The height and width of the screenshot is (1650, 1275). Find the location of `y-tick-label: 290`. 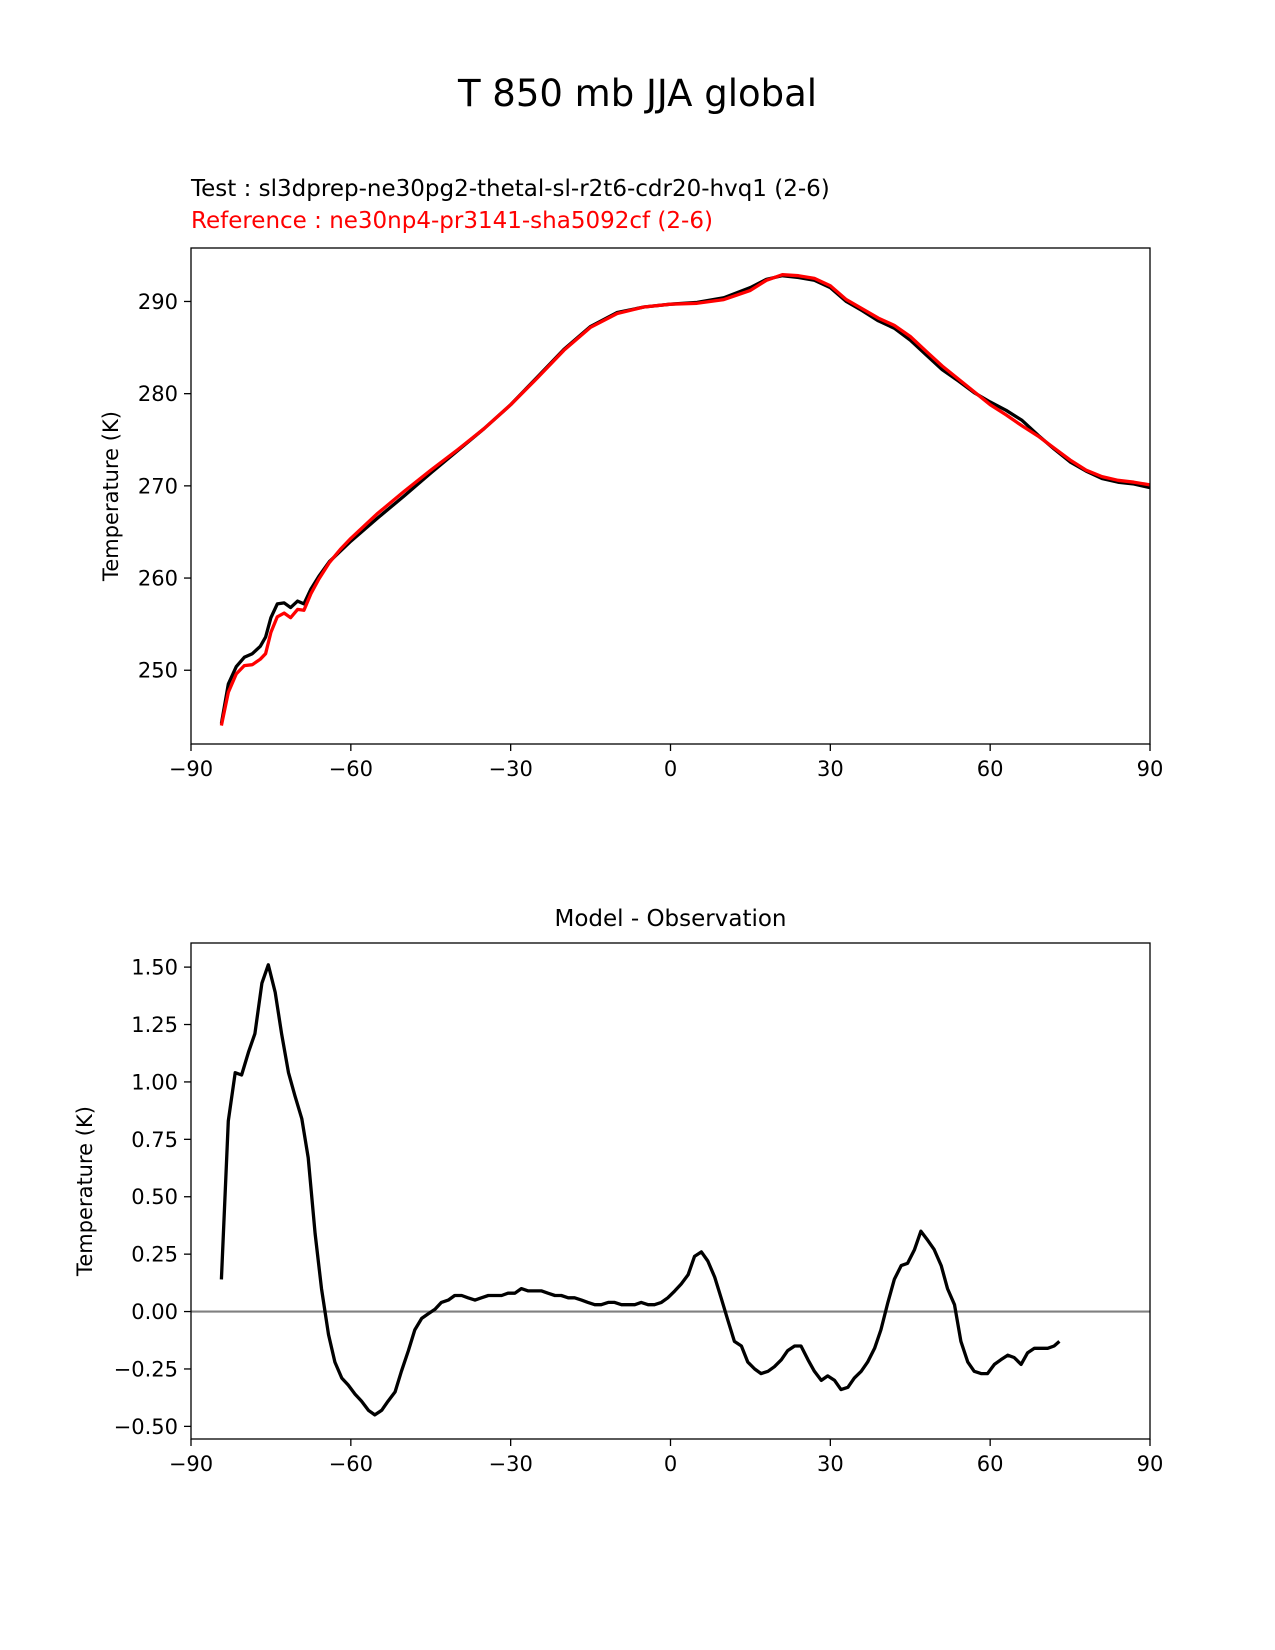

y-tick-label: 290 is located at coordinates (158, 302).